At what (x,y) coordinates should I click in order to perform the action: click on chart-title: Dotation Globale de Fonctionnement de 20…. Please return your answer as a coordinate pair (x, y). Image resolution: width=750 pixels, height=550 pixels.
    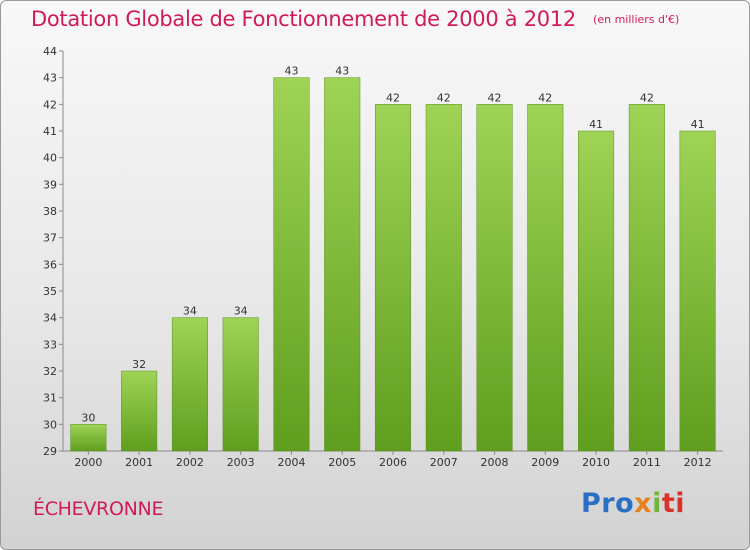
    Looking at the image, I should click on (303, 19).